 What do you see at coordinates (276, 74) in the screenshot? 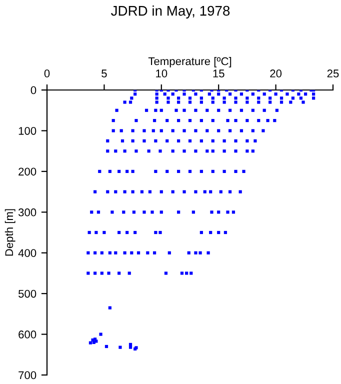
I see `x-tick-label: 20` at bounding box center [276, 74].